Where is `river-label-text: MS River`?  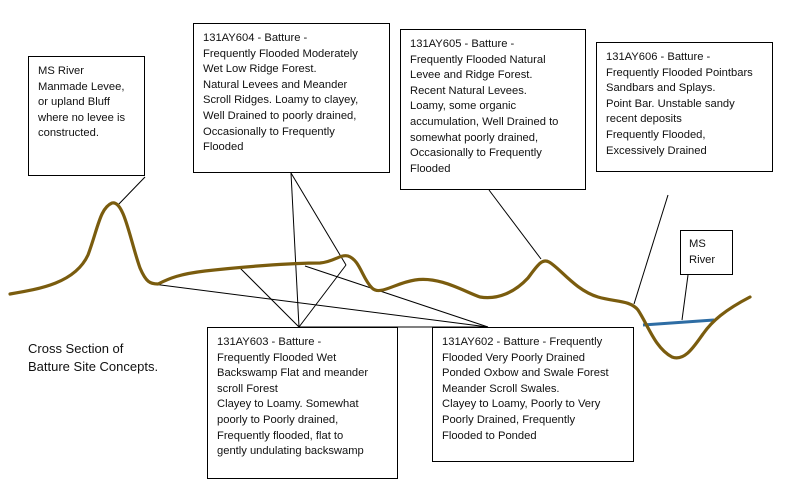
river-label-text: MS River is located at coordinates (702, 252).